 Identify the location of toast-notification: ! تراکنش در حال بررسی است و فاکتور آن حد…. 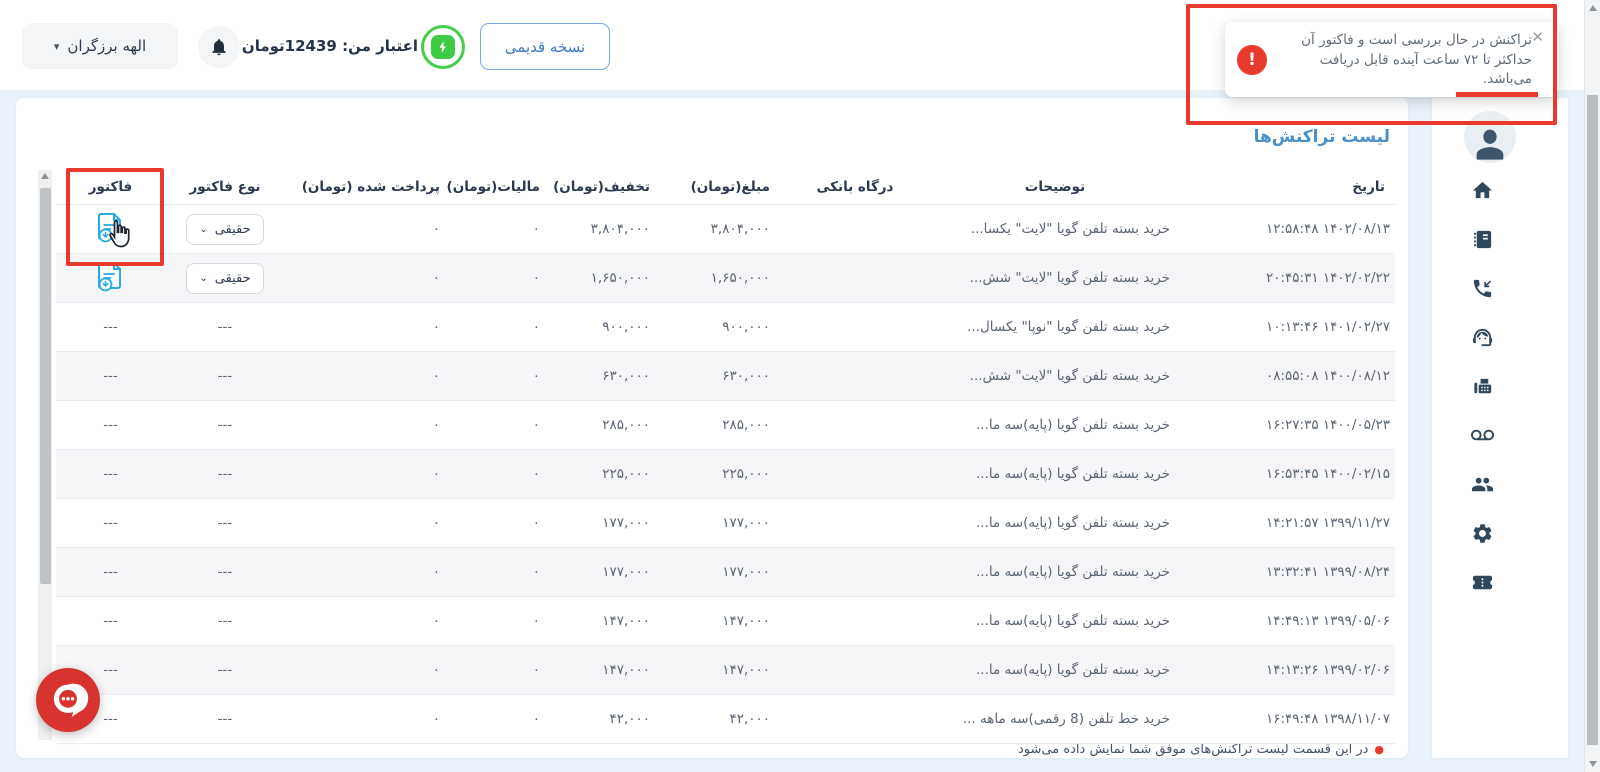
(1391, 59).